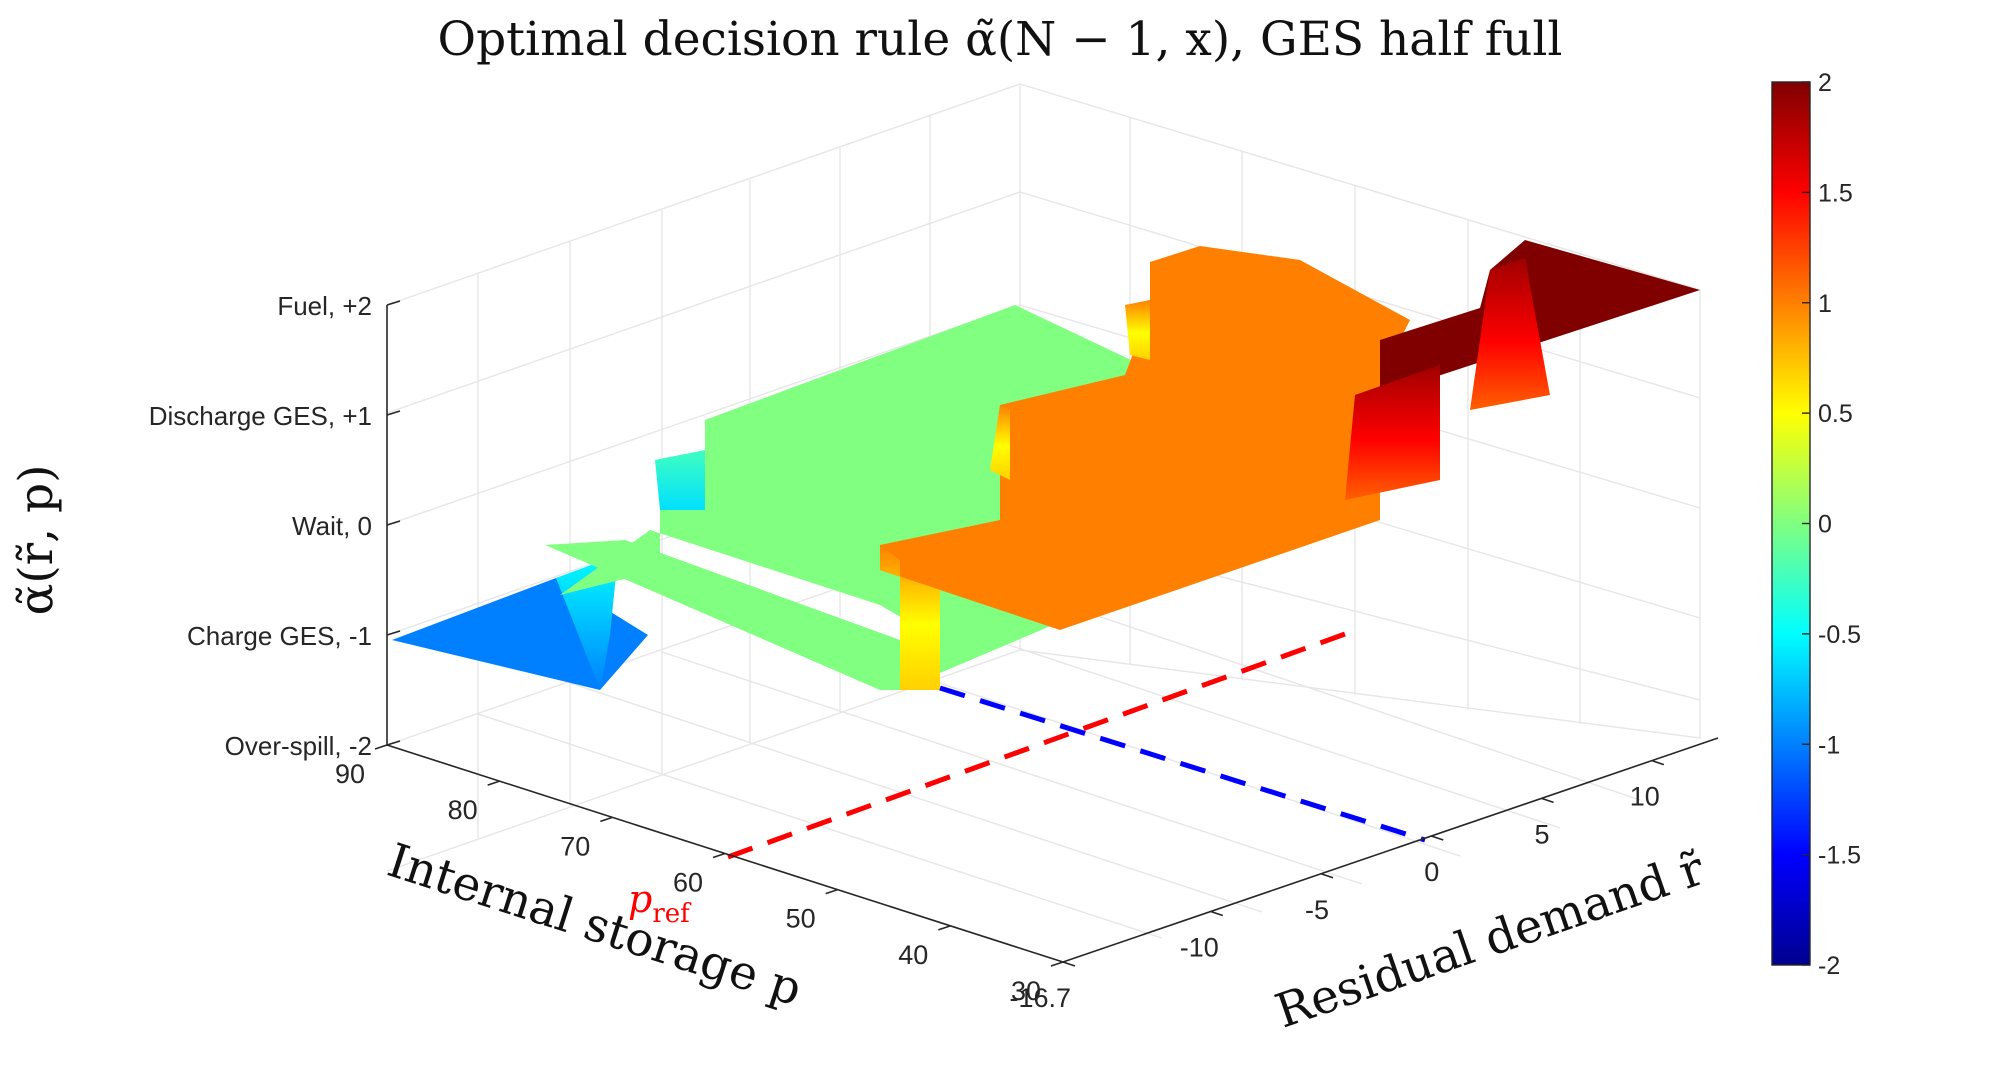 The height and width of the screenshot is (1079, 2000). I want to click on y-axis-label: Internal storage p, so click(594, 925).